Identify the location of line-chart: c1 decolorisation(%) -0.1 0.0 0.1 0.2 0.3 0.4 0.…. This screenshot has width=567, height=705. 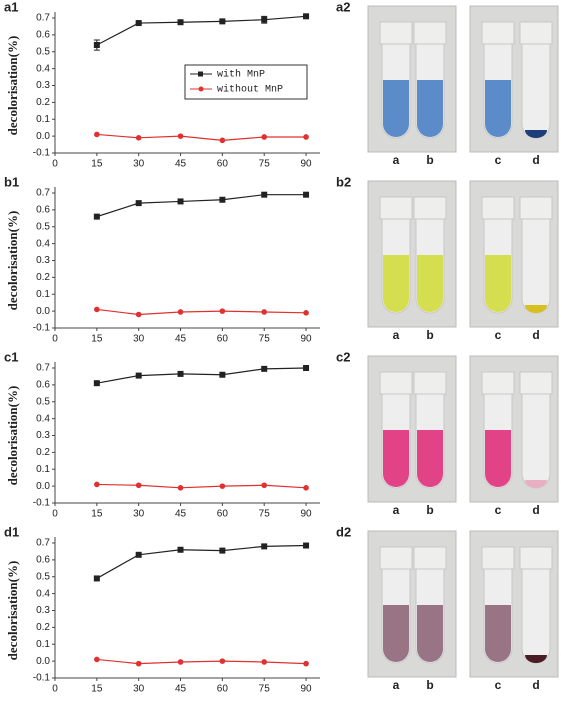
(162, 434).